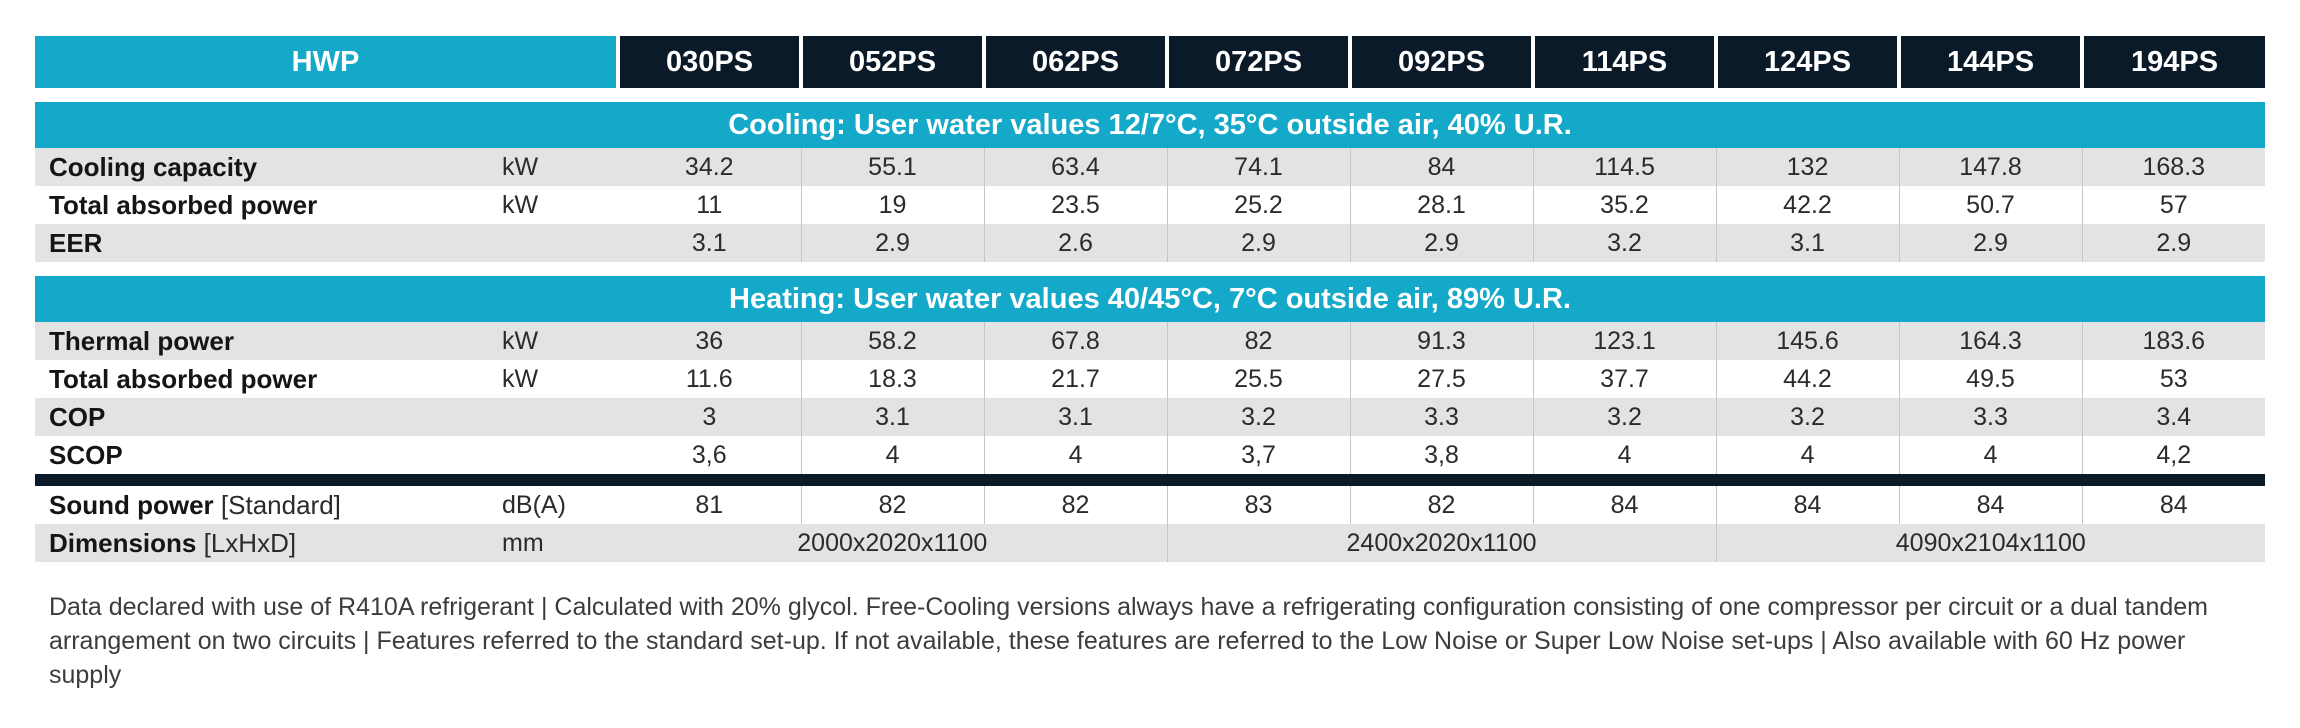 Image resolution: width=2300 pixels, height=728 pixels. I want to click on value-cell: 183.6, so click(2174, 341).